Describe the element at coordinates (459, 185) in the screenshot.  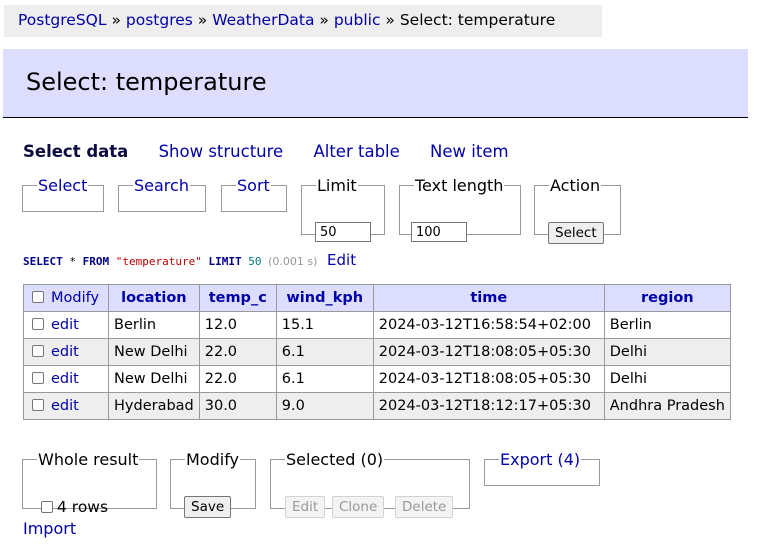
I see `text-length-legend: Text length` at that location.